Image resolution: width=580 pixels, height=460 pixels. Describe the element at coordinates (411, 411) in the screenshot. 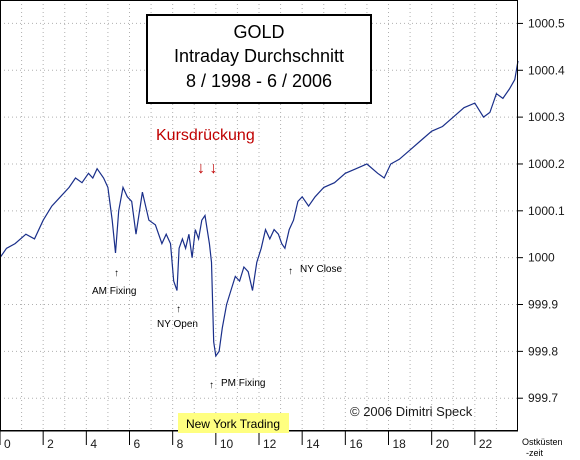

I see `copyright-text: © 2006 Dimitri Speck` at that location.